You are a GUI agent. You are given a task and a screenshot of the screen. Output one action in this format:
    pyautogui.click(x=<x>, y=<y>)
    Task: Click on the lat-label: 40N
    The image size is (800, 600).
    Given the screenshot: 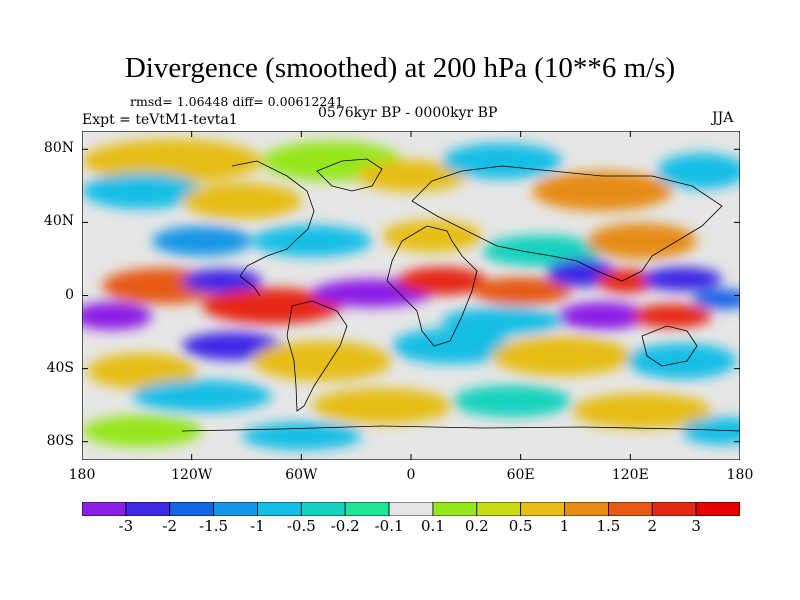 What is the action you would take?
    pyautogui.click(x=58, y=221)
    